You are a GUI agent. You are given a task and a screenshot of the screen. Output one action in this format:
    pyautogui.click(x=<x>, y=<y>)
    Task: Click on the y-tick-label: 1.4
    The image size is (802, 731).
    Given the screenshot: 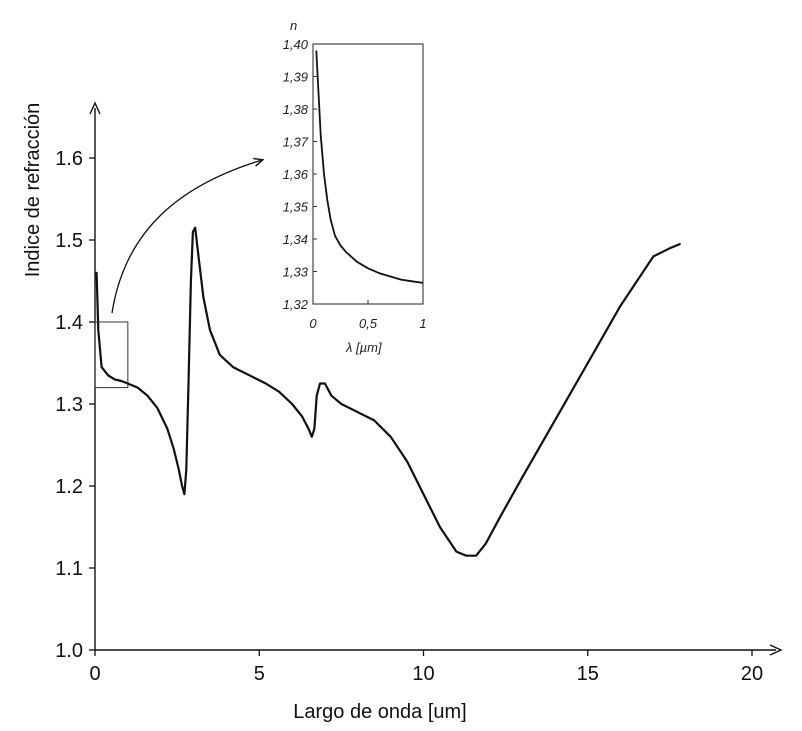 What is the action you would take?
    pyautogui.click(x=69, y=323)
    